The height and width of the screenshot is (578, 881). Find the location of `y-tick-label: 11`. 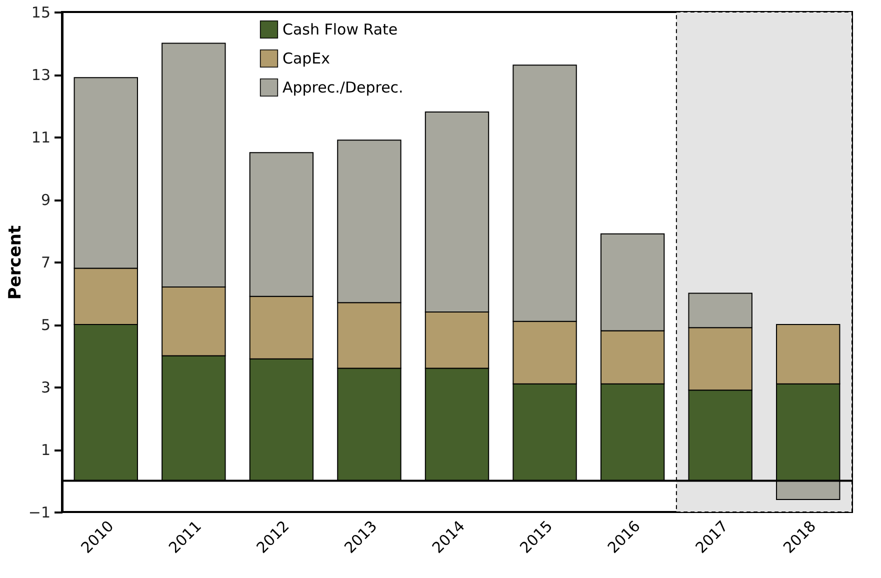

y-tick-label: 11 is located at coordinates (40, 137).